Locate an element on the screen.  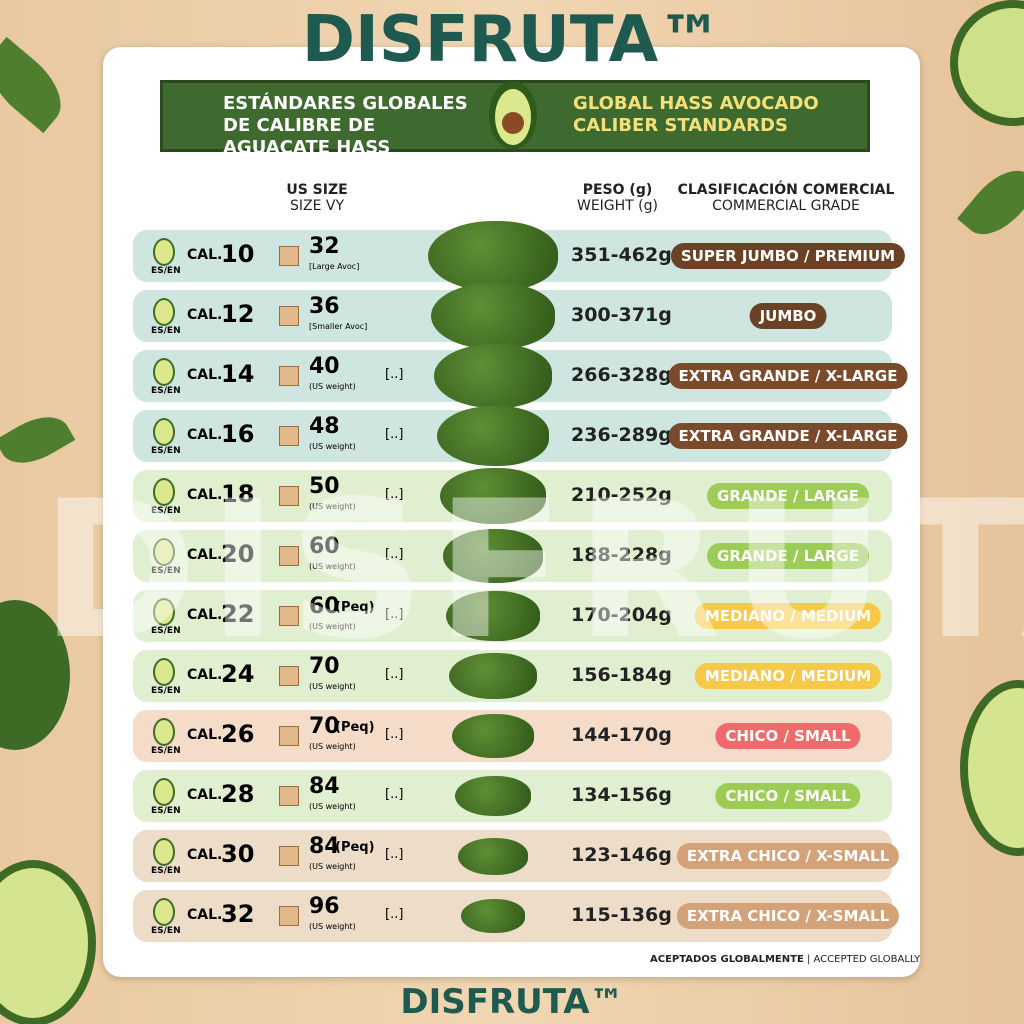
weight: 156-184g is located at coordinates (621, 675).